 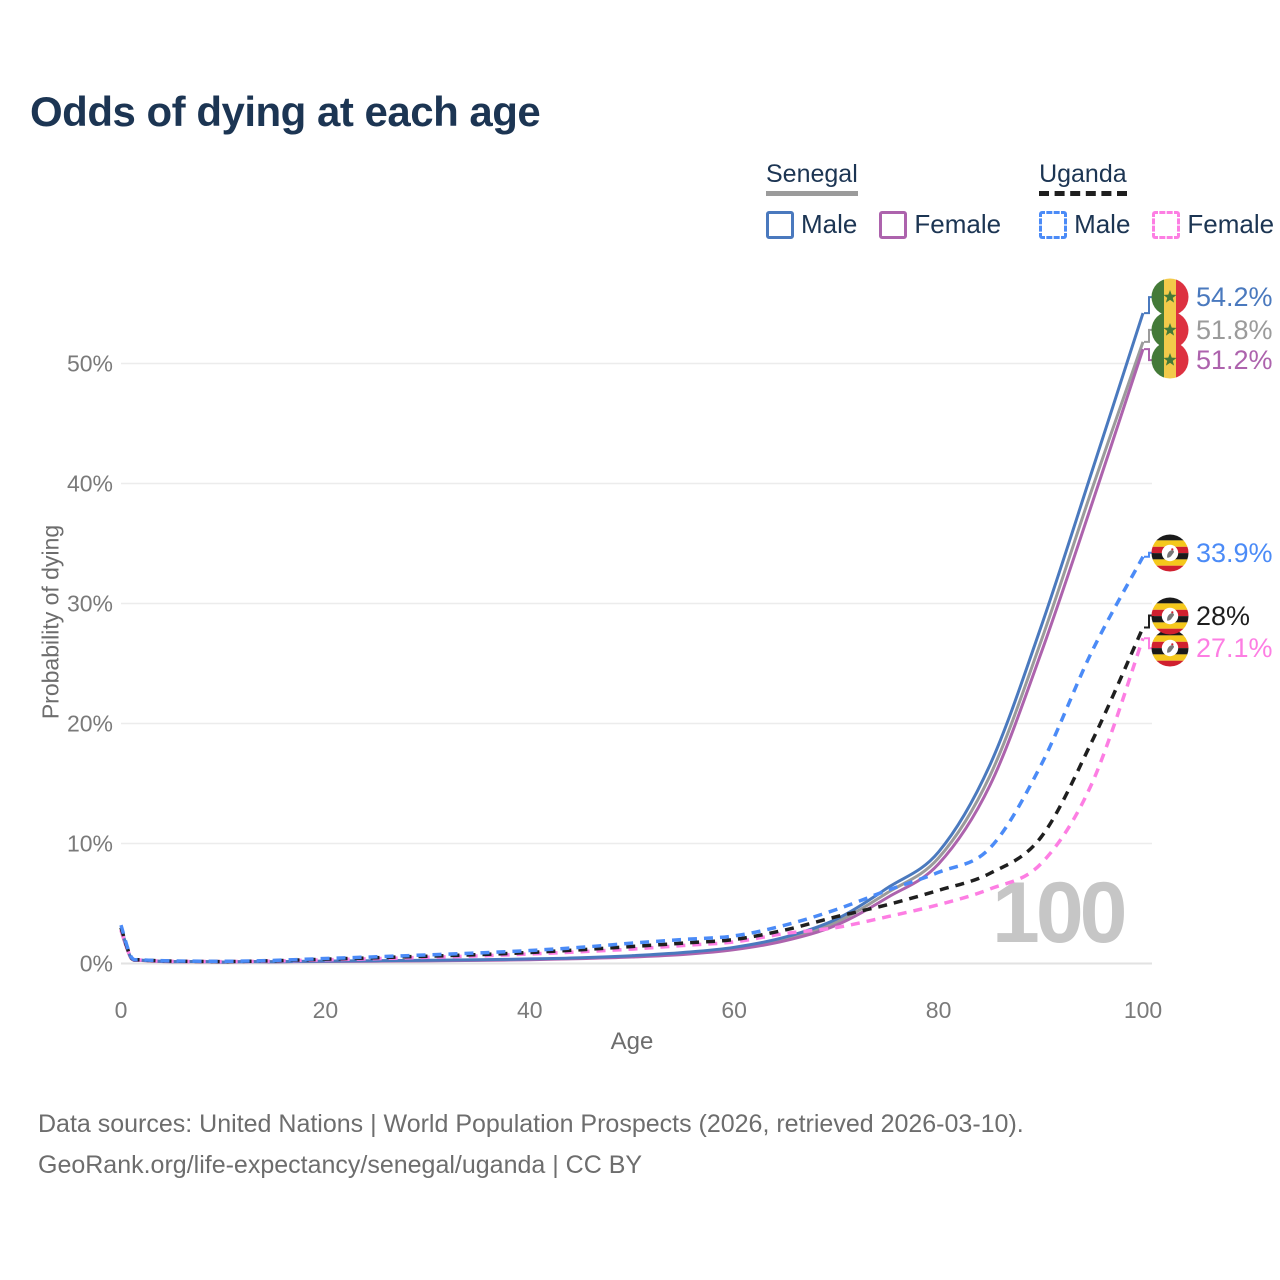 I want to click on legend-item-uganda-male: Male, so click(x=1084, y=224).